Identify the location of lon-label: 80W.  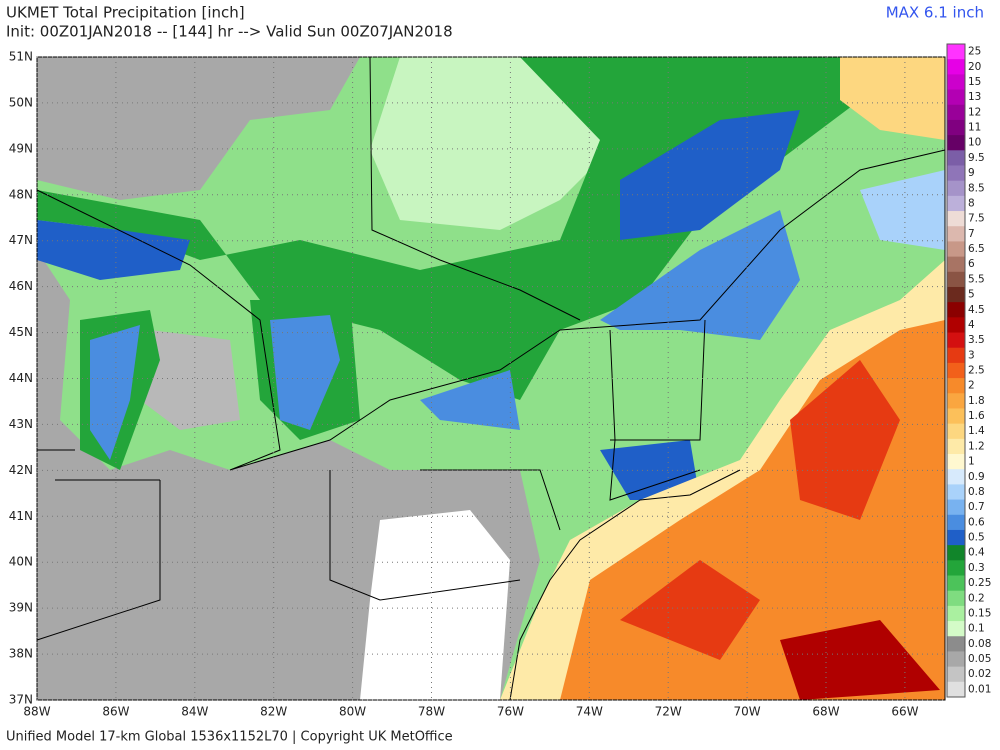
(352, 712).